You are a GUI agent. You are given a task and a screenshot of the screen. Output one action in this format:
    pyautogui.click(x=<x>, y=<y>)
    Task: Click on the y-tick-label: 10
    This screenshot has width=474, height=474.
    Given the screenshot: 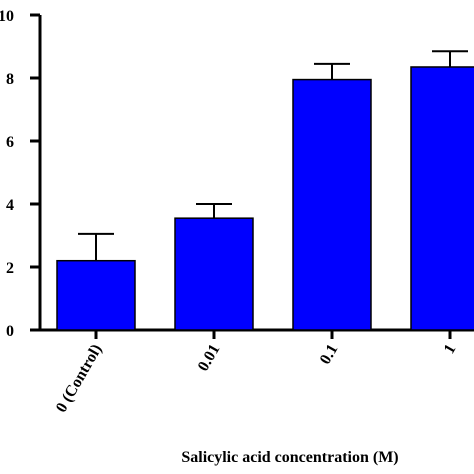 What is the action you would take?
    pyautogui.click(x=7, y=16)
    